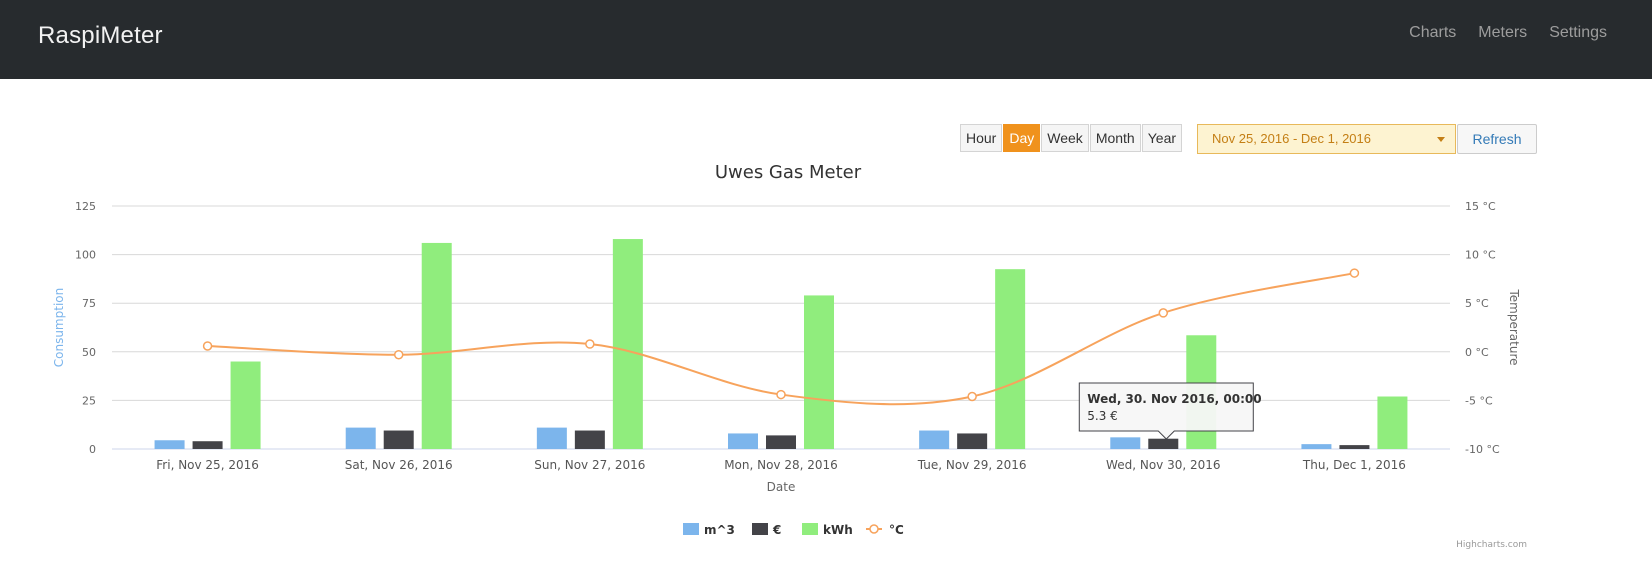 Image resolution: width=1652 pixels, height=575 pixels. What do you see at coordinates (85, 206) in the screenshot?
I see `y-tick-label: 125` at bounding box center [85, 206].